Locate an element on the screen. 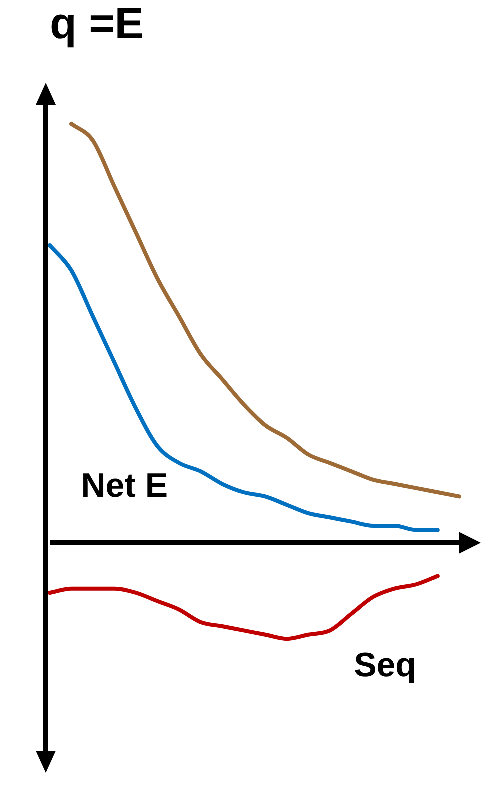 This screenshot has width=491, height=793. chart-title: q =E is located at coordinates (97, 24).